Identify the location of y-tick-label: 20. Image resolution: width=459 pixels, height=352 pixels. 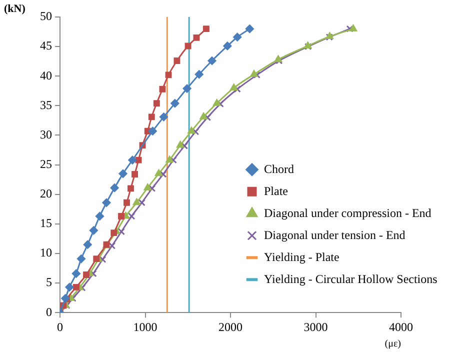
(46, 193).